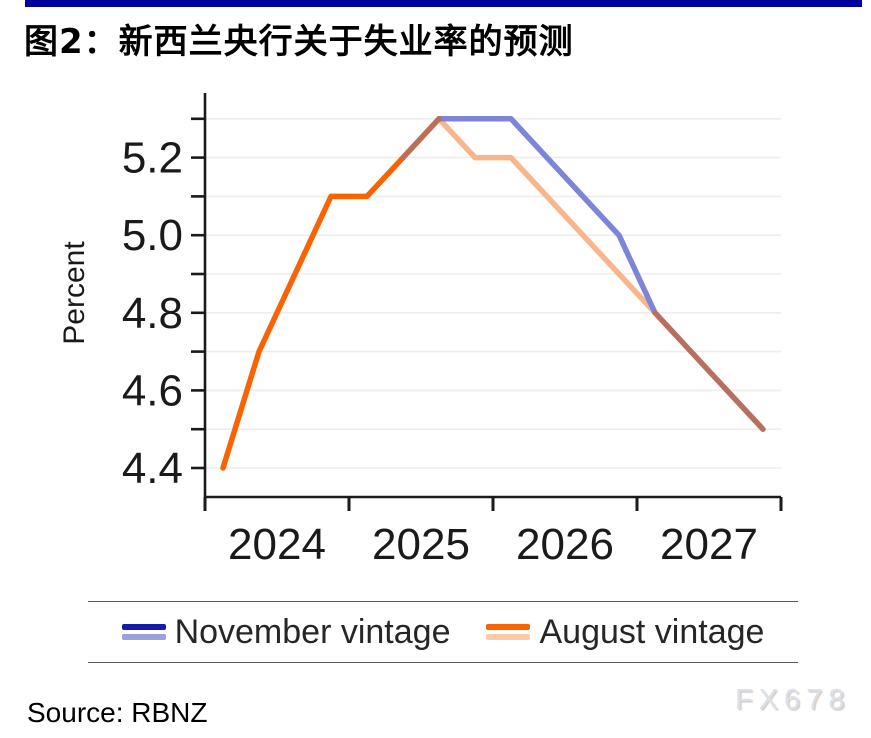  Describe the element at coordinates (117, 712) in the screenshot. I see `source-note: Source: RBNZ` at that location.